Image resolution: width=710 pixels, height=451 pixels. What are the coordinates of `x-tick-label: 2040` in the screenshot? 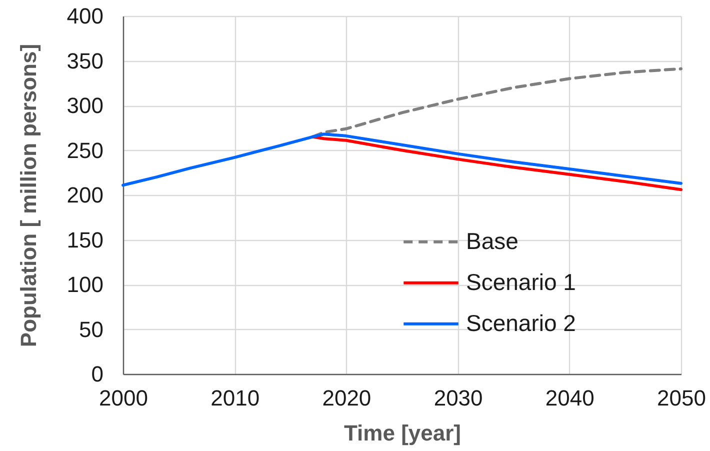 It's located at (569, 398).